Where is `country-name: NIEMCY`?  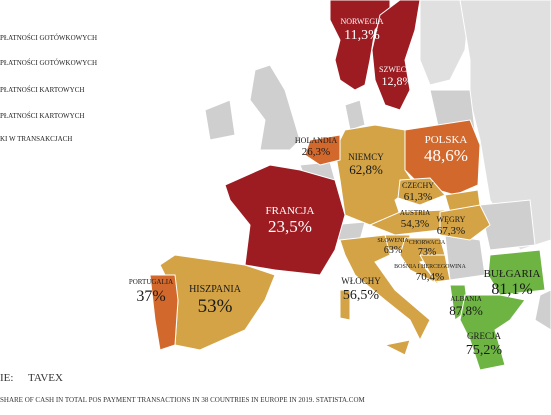 country-name: NIEMCY is located at coordinates (366, 157).